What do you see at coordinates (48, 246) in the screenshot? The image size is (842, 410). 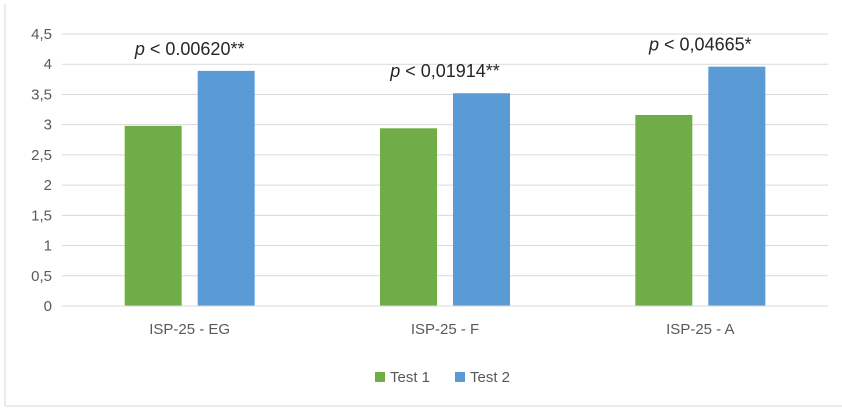 I see `y-tick-label: 1` at bounding box center [48, 246].